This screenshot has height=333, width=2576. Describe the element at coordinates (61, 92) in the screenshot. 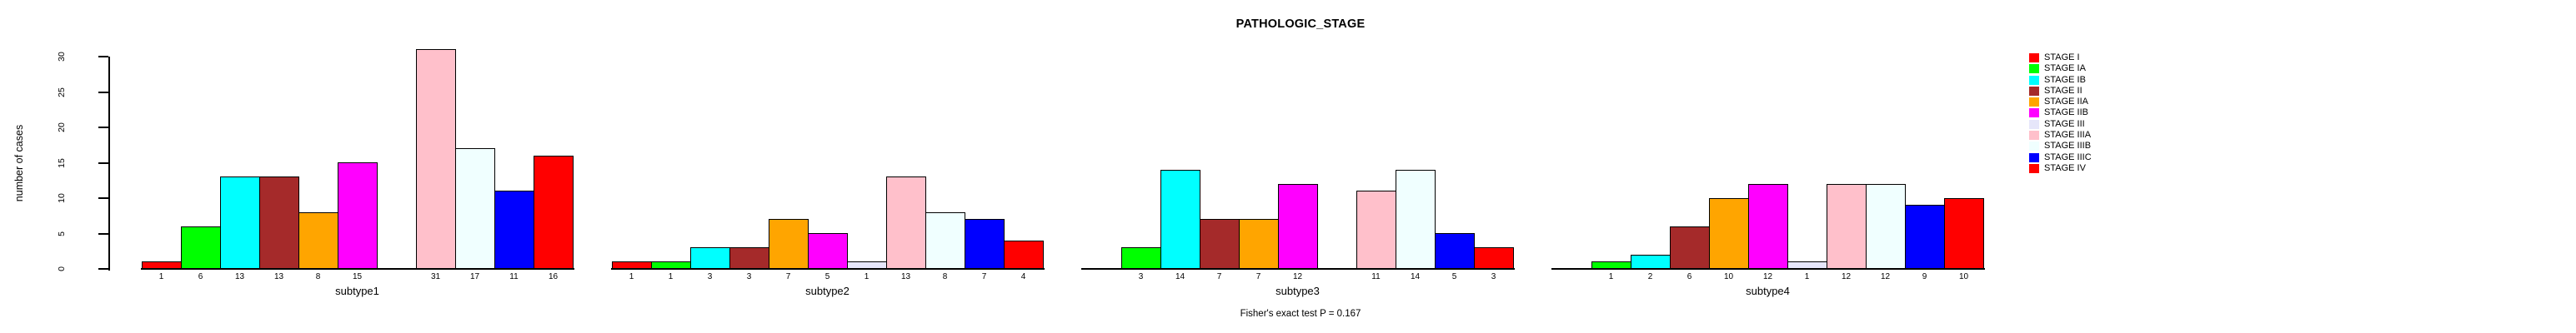

I see `y-tick-label: 25` at that location.